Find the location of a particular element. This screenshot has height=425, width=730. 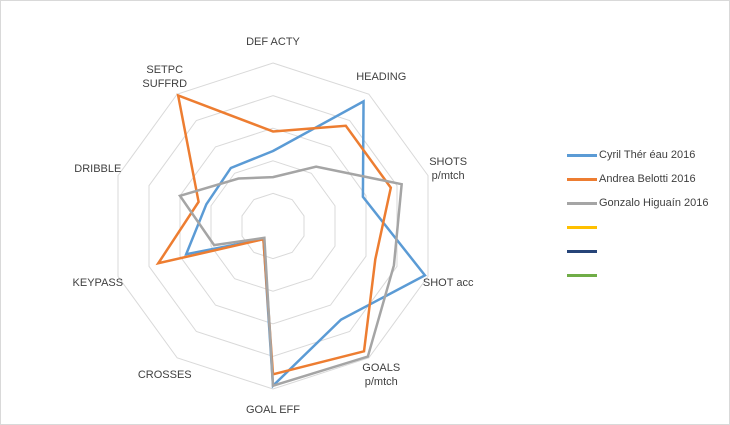

legend-label: Gonzalo Higuaín 2016 is located at coordinates (654, 203).